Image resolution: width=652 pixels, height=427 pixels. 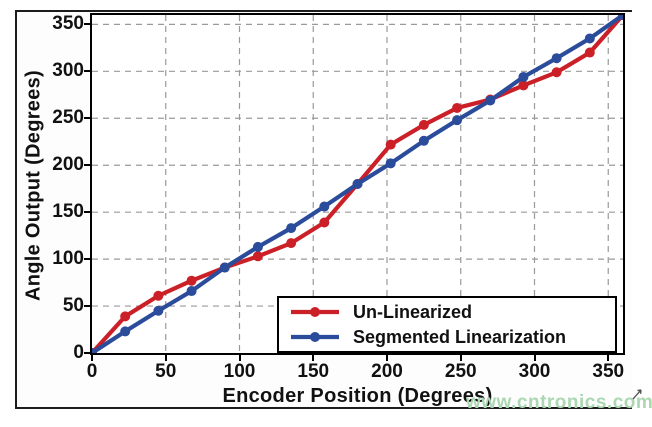 What do you see at coordinates (73, 306) in the screenshot?
I see `y-tick-label: 50` at bounding box center [73, 306].